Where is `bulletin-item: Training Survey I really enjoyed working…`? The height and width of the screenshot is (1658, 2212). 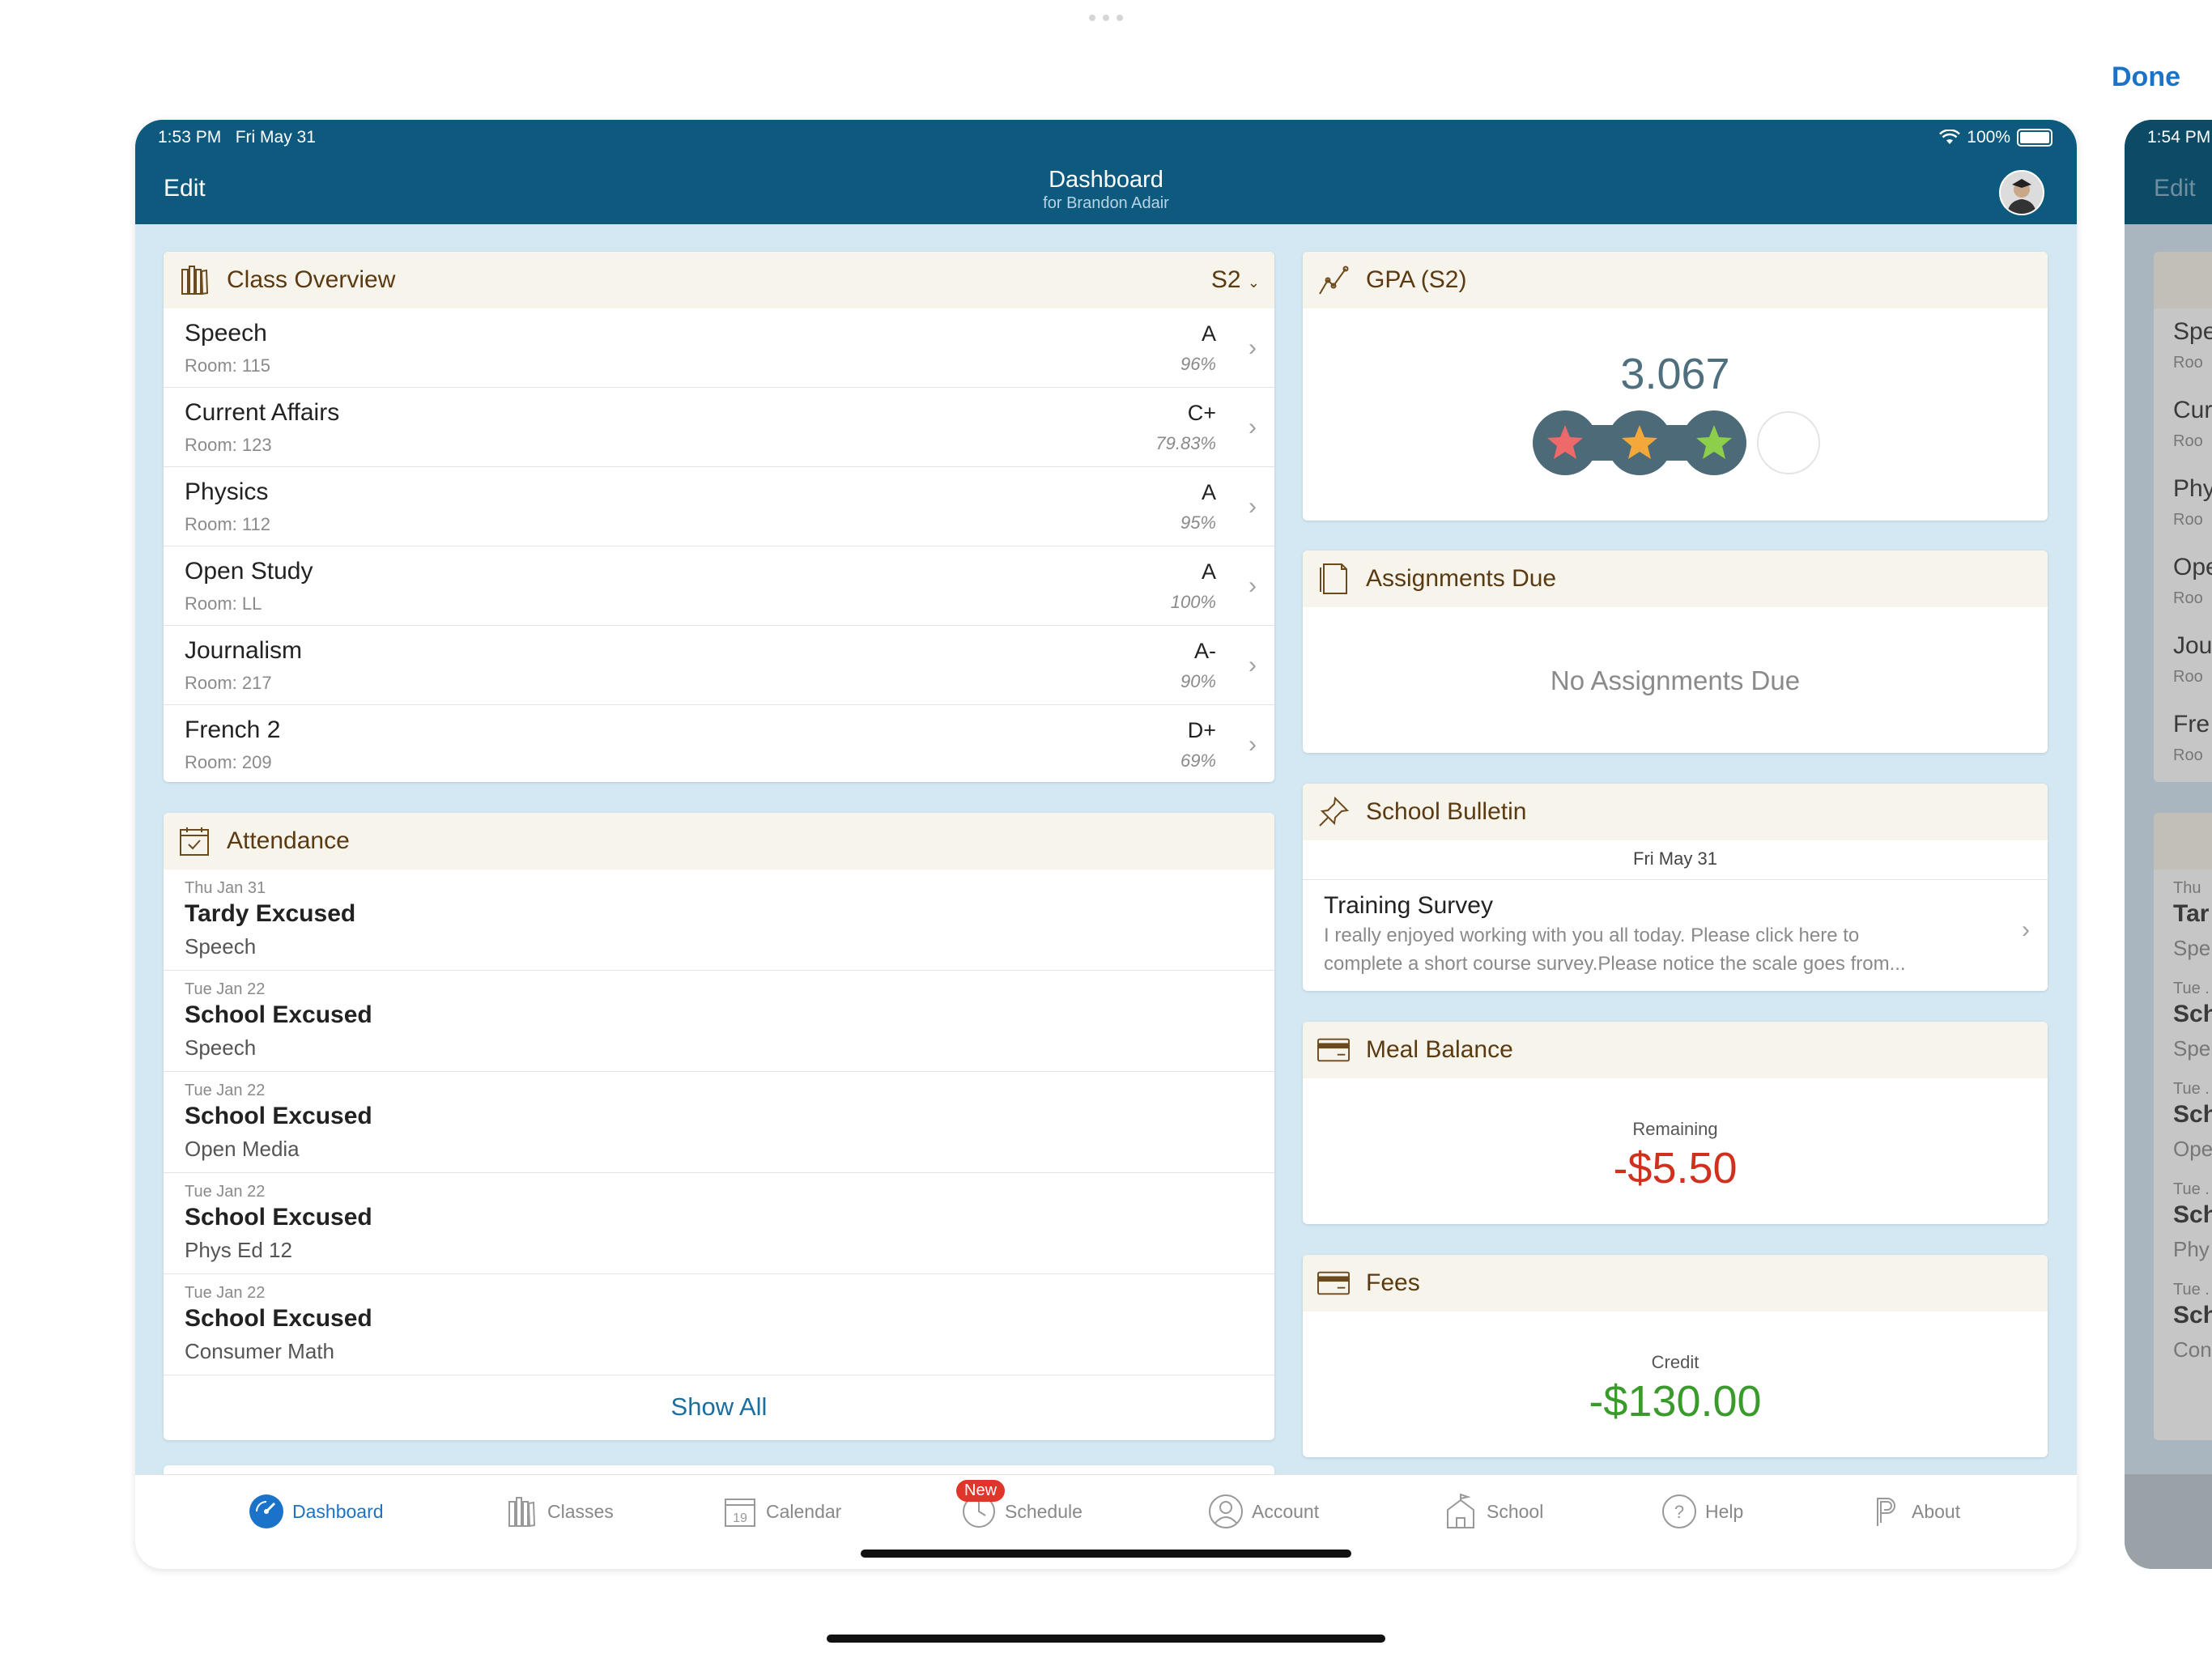 bulletin-item: Training Survey I really enjoyed working… is located at coordinates (1676, 936).